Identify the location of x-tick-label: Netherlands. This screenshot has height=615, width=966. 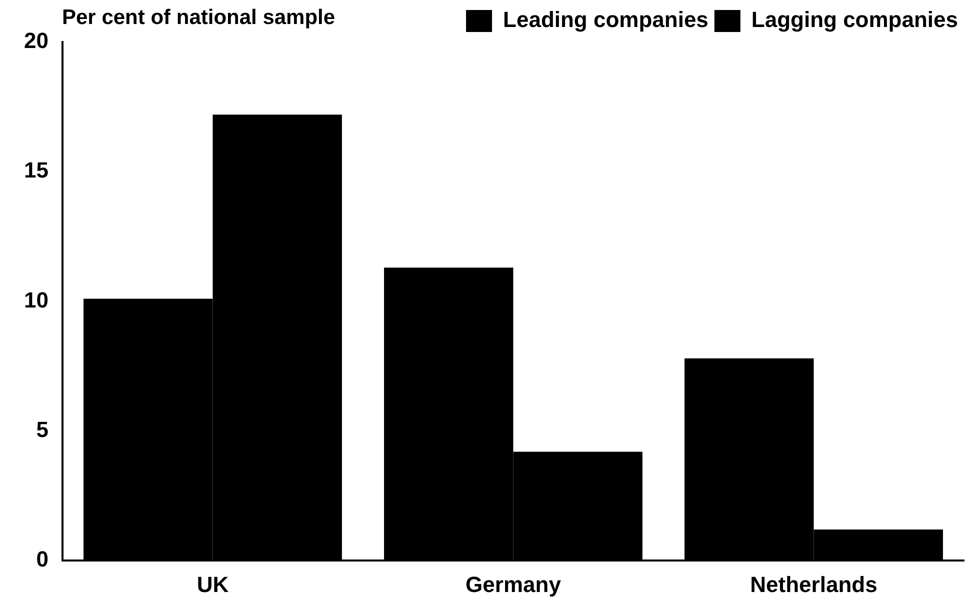
(814, 584).